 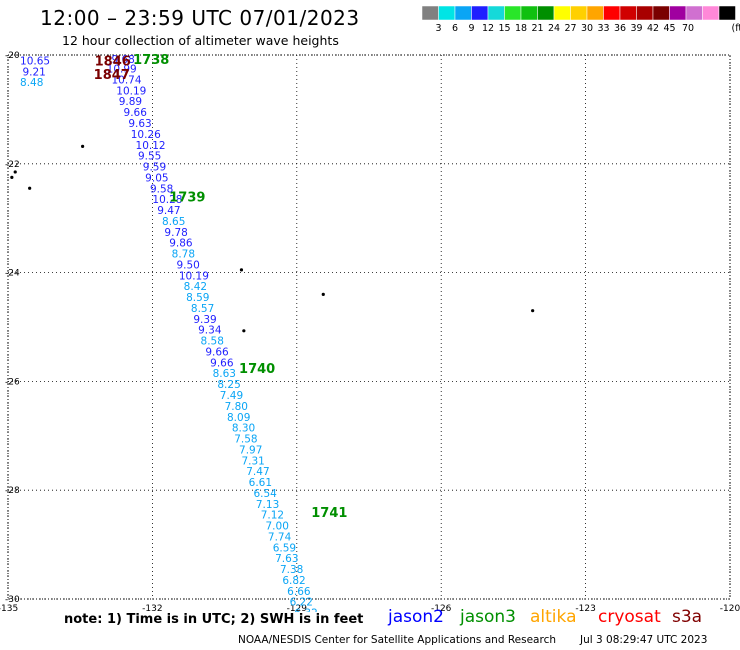 What do you see at coordinates (730, 608) in the screenshot?
I see `lon-tick-label: -120` at bounding box center [730, 608].